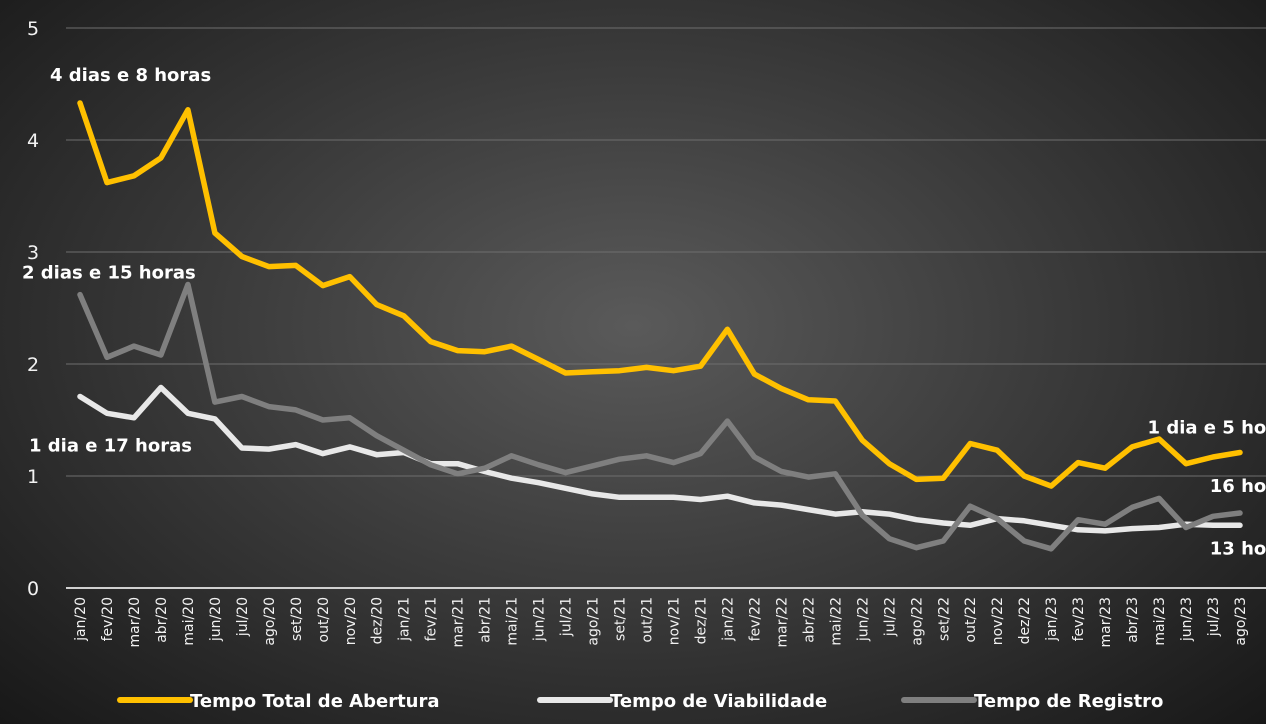  What do you see at coordinates (315, 701) in the screenshot?
I see `legend-label: Tempo Total de Abertura` at bounding box center [315, 701].